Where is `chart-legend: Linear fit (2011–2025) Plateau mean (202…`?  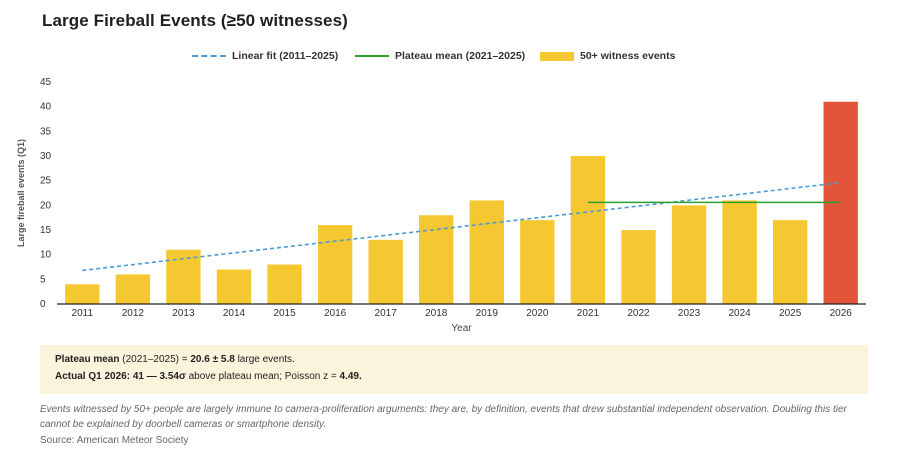
chart-legend: Linear fit (2011–2025) Plateau mean (202… is located at coordinates (449, 59).